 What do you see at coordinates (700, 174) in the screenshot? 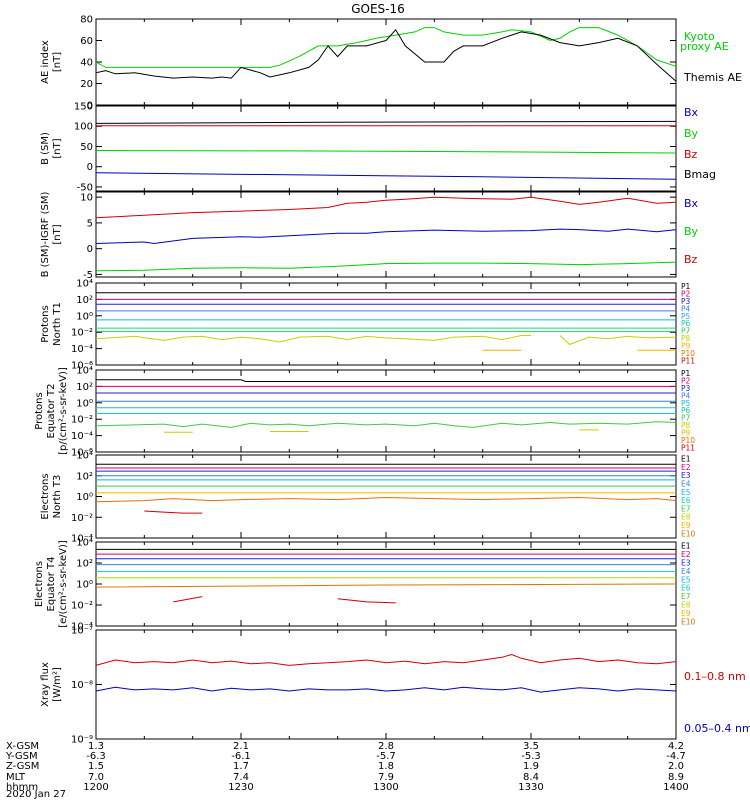
I see `legend-bmag: Bmag` at bounding box center [700, 174].